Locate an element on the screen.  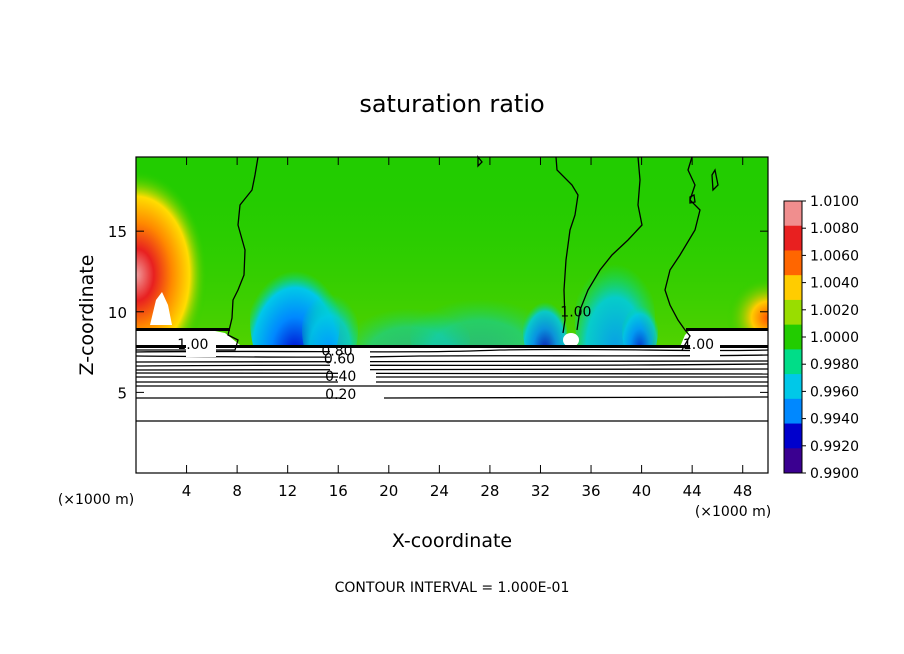
colorbar-label: 1.0100 is located at coordinates (834, 202).